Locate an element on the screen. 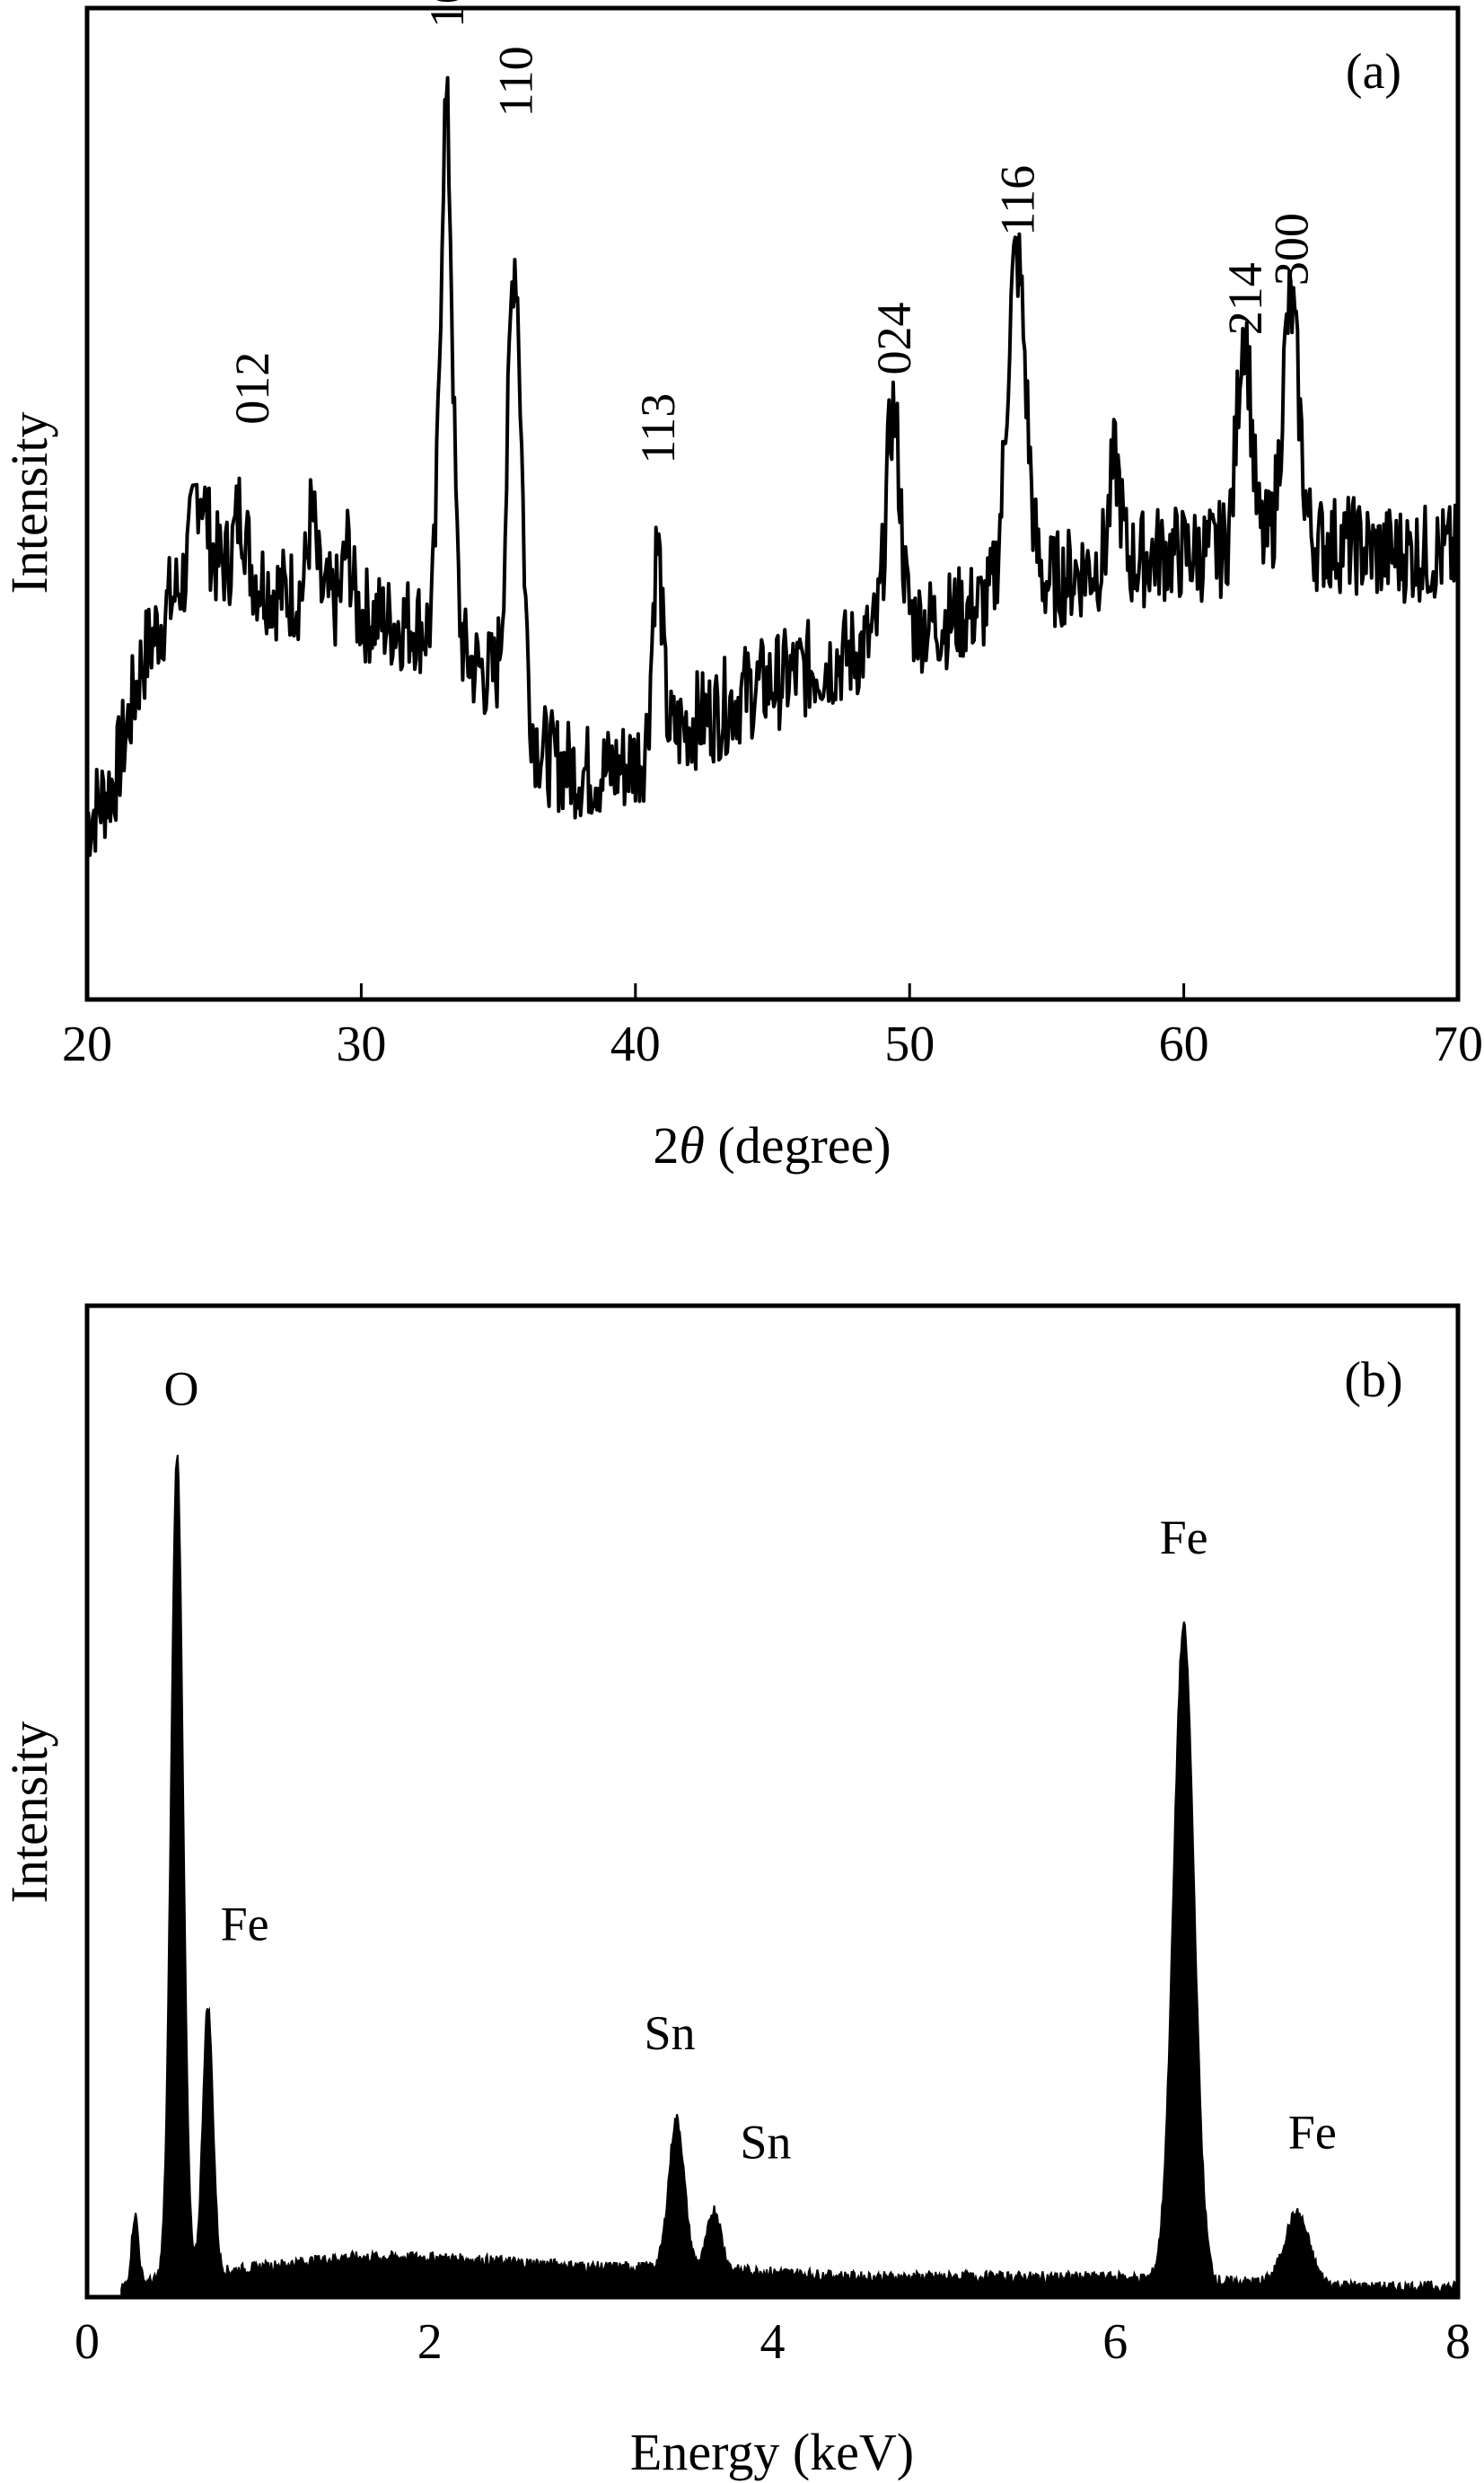 Image resolution: width=1484 pixels, height=2483 pixels. panel-b-x-tick-label: 2 is located at coordinates (430, 2342).